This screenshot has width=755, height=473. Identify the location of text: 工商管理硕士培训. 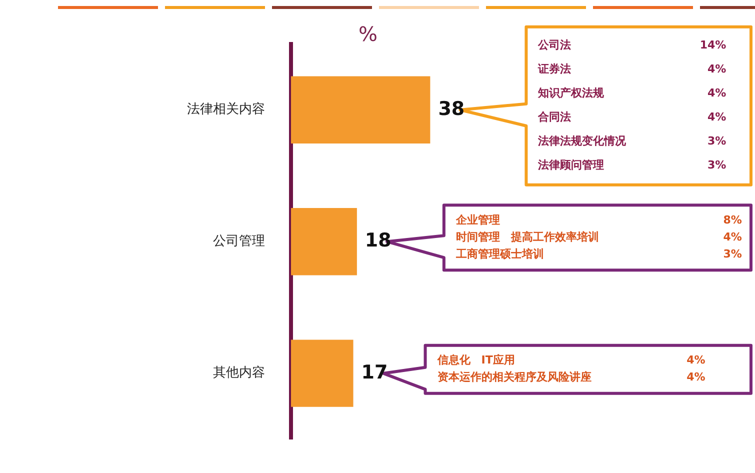
(499, 253).